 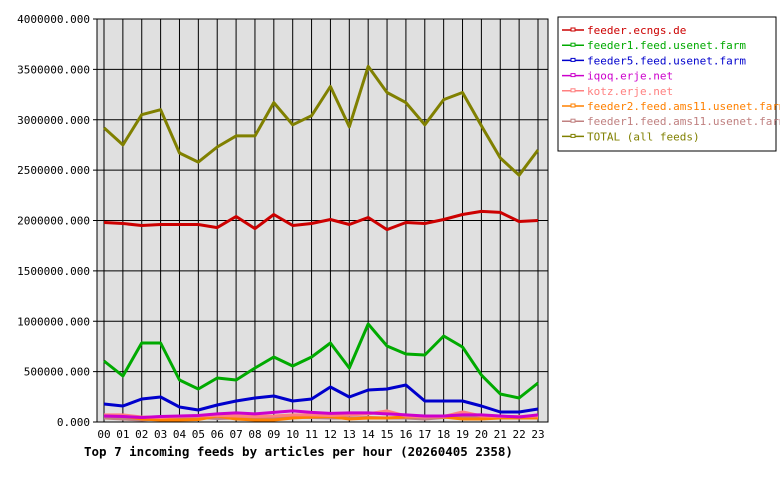 What do you see at coordinates (424, 434) in the screenshot?
I see `x-tick-label: 17` at bounding box center [424, 434].